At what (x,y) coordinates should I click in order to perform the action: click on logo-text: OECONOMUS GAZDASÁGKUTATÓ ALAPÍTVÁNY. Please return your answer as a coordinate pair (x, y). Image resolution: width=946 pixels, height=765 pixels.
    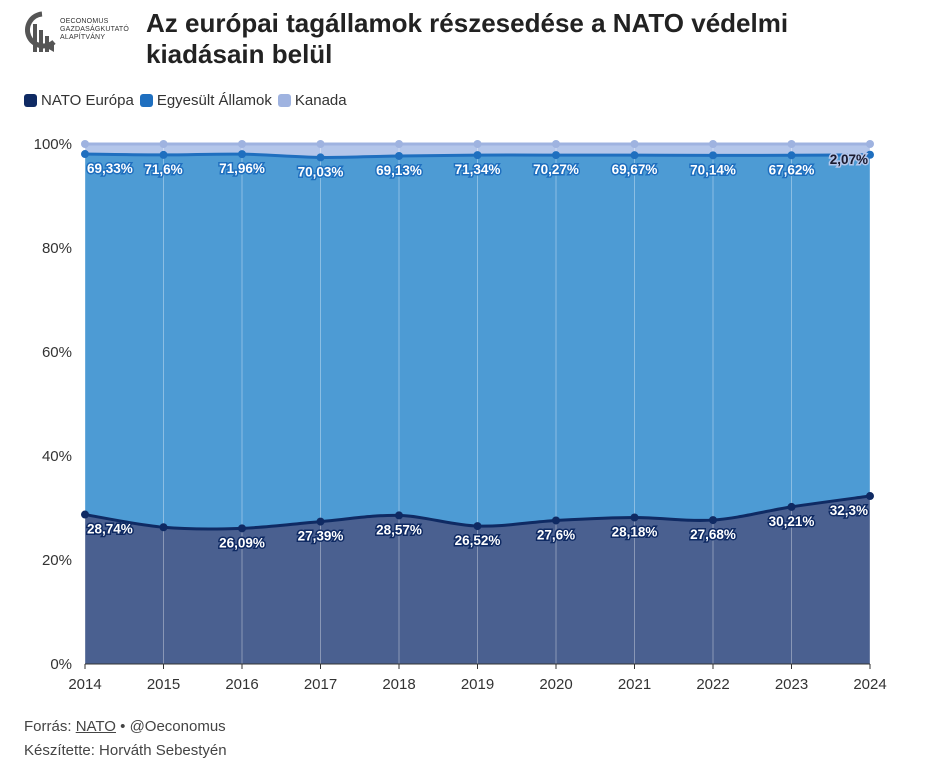
    Looking at the image, I should click on (94, 30).